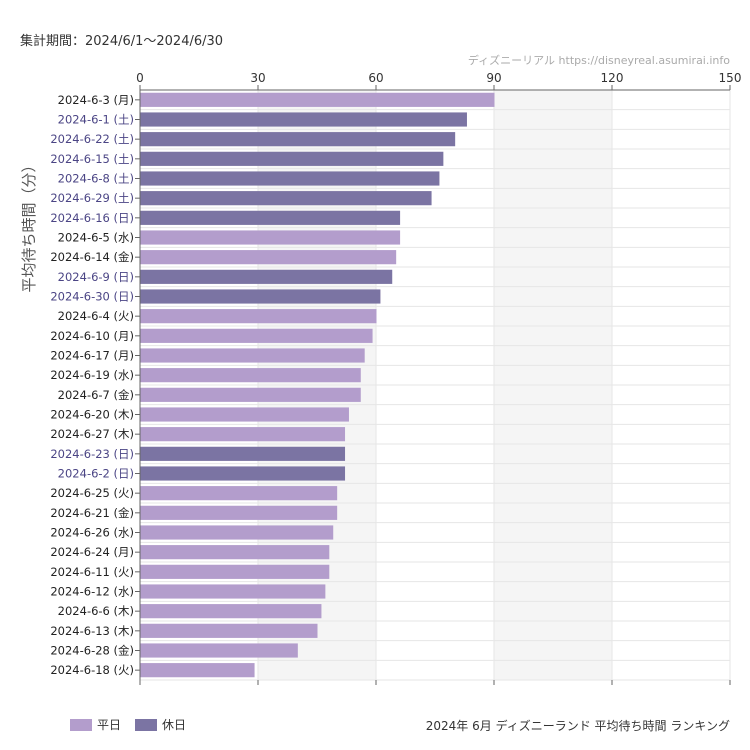  Describe the element at coordinates (92, 257) in the screenshot. I see `category-label: 2024-6-14 (金)` at that location.